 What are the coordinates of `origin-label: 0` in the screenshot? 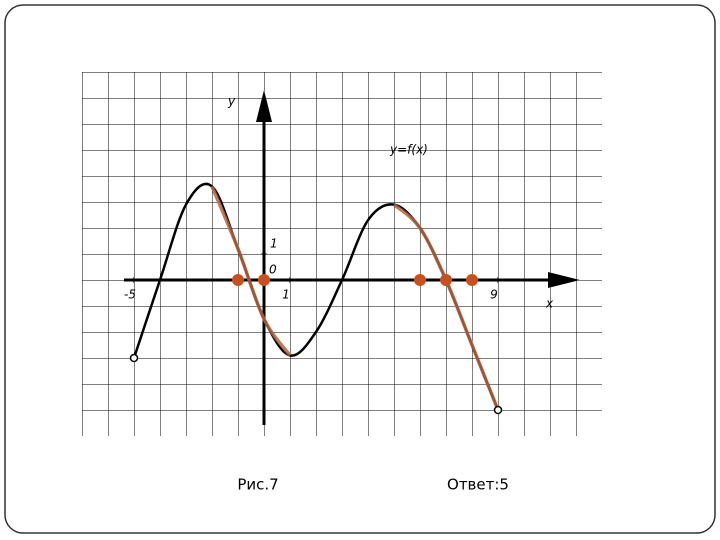 It's located at (273, 270).